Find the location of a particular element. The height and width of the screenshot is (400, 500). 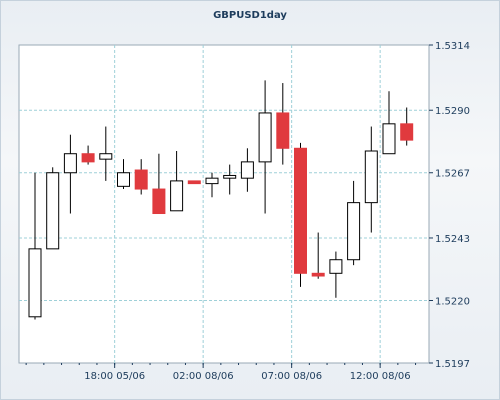

x-tick-label: 18:00 05/06 is located at coordinates (114, 376).